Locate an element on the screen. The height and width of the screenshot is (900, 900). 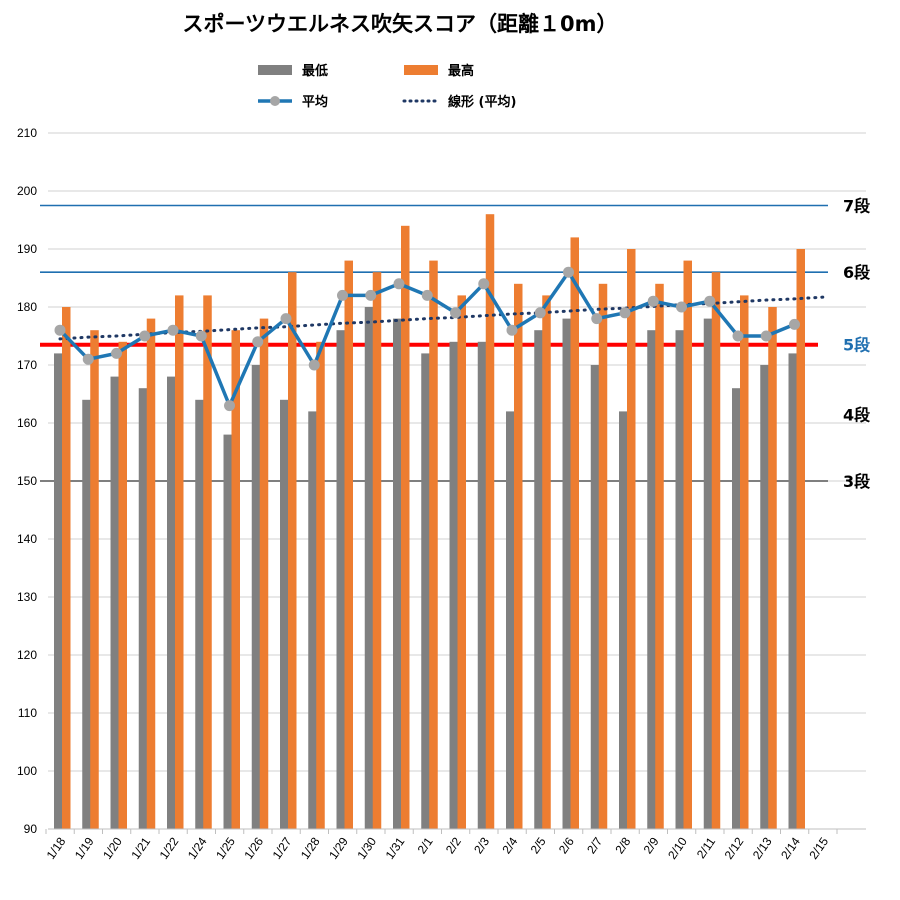
x-tick-label: 2/8 is located at coordinates (622, 845).